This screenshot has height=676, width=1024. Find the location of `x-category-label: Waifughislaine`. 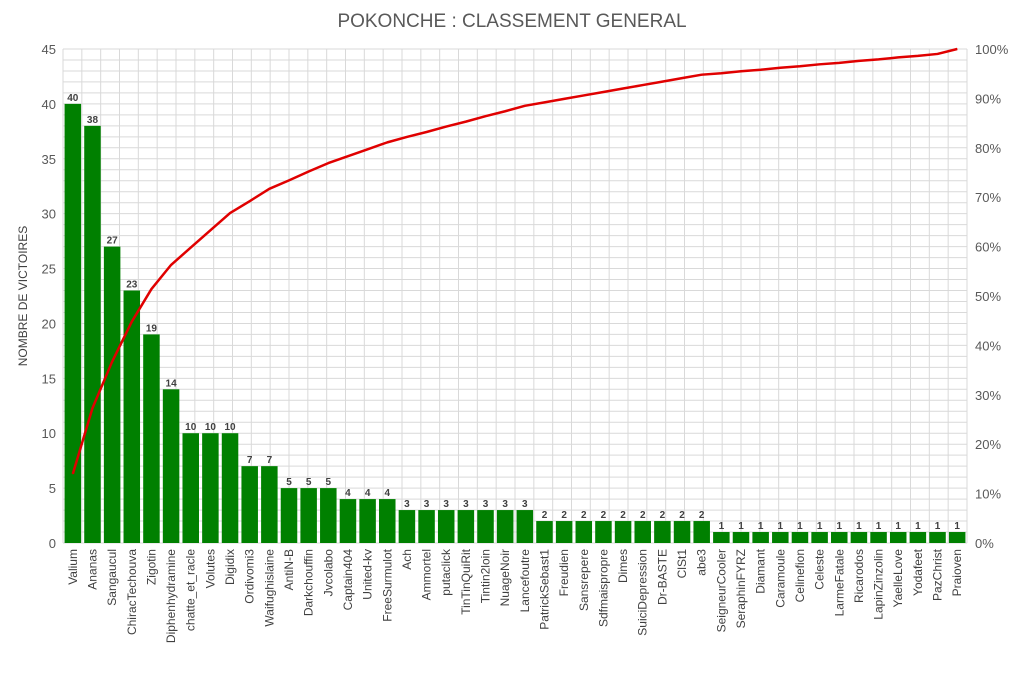

x-category-label: Waifughislaine is located at coordinates (269, 588).